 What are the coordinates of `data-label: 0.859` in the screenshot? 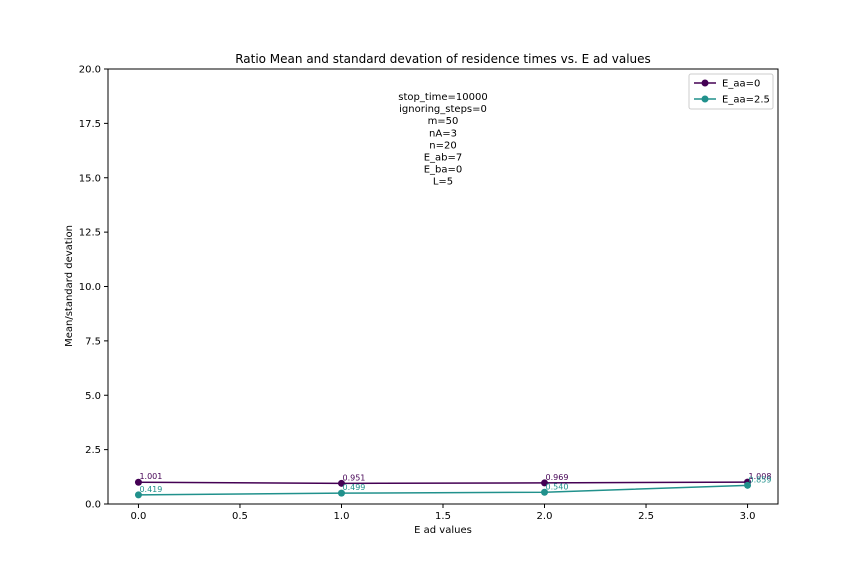 It's located at (760, 479).